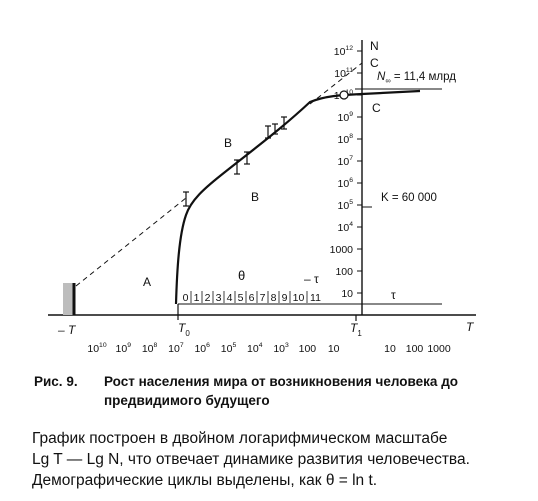 This screenshot has height=501, width=538. I want to click on region-b-lower-label: B, so click(255, 197).